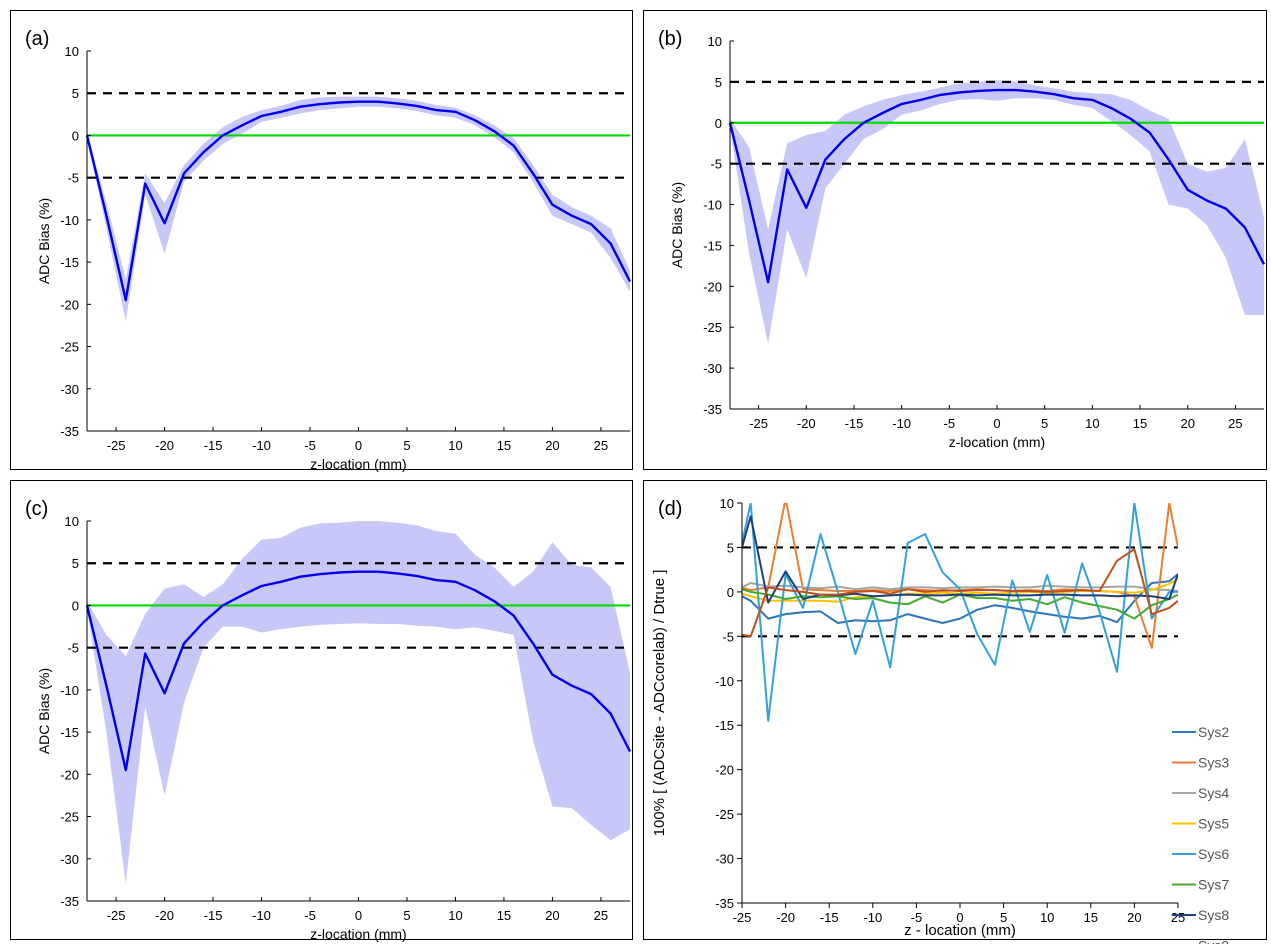 Image resolution: width=1271 pixels, height=944 pixels. I want to click on legend-label-sys2: Sys2, so click(1213, 732).